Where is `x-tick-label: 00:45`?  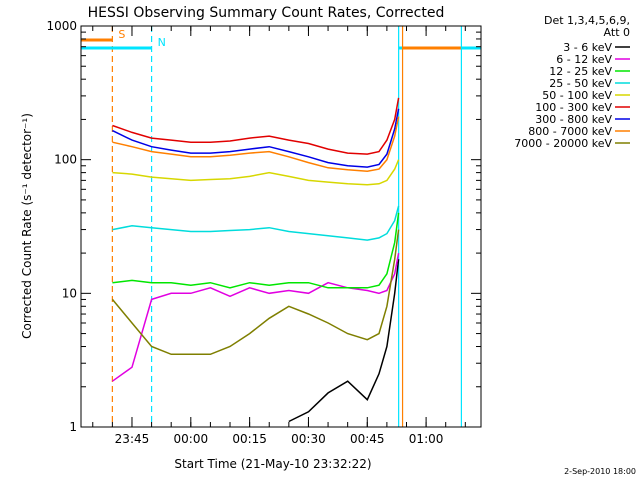
x-tick-label: 00:45 is located at coordinates (367, 439).